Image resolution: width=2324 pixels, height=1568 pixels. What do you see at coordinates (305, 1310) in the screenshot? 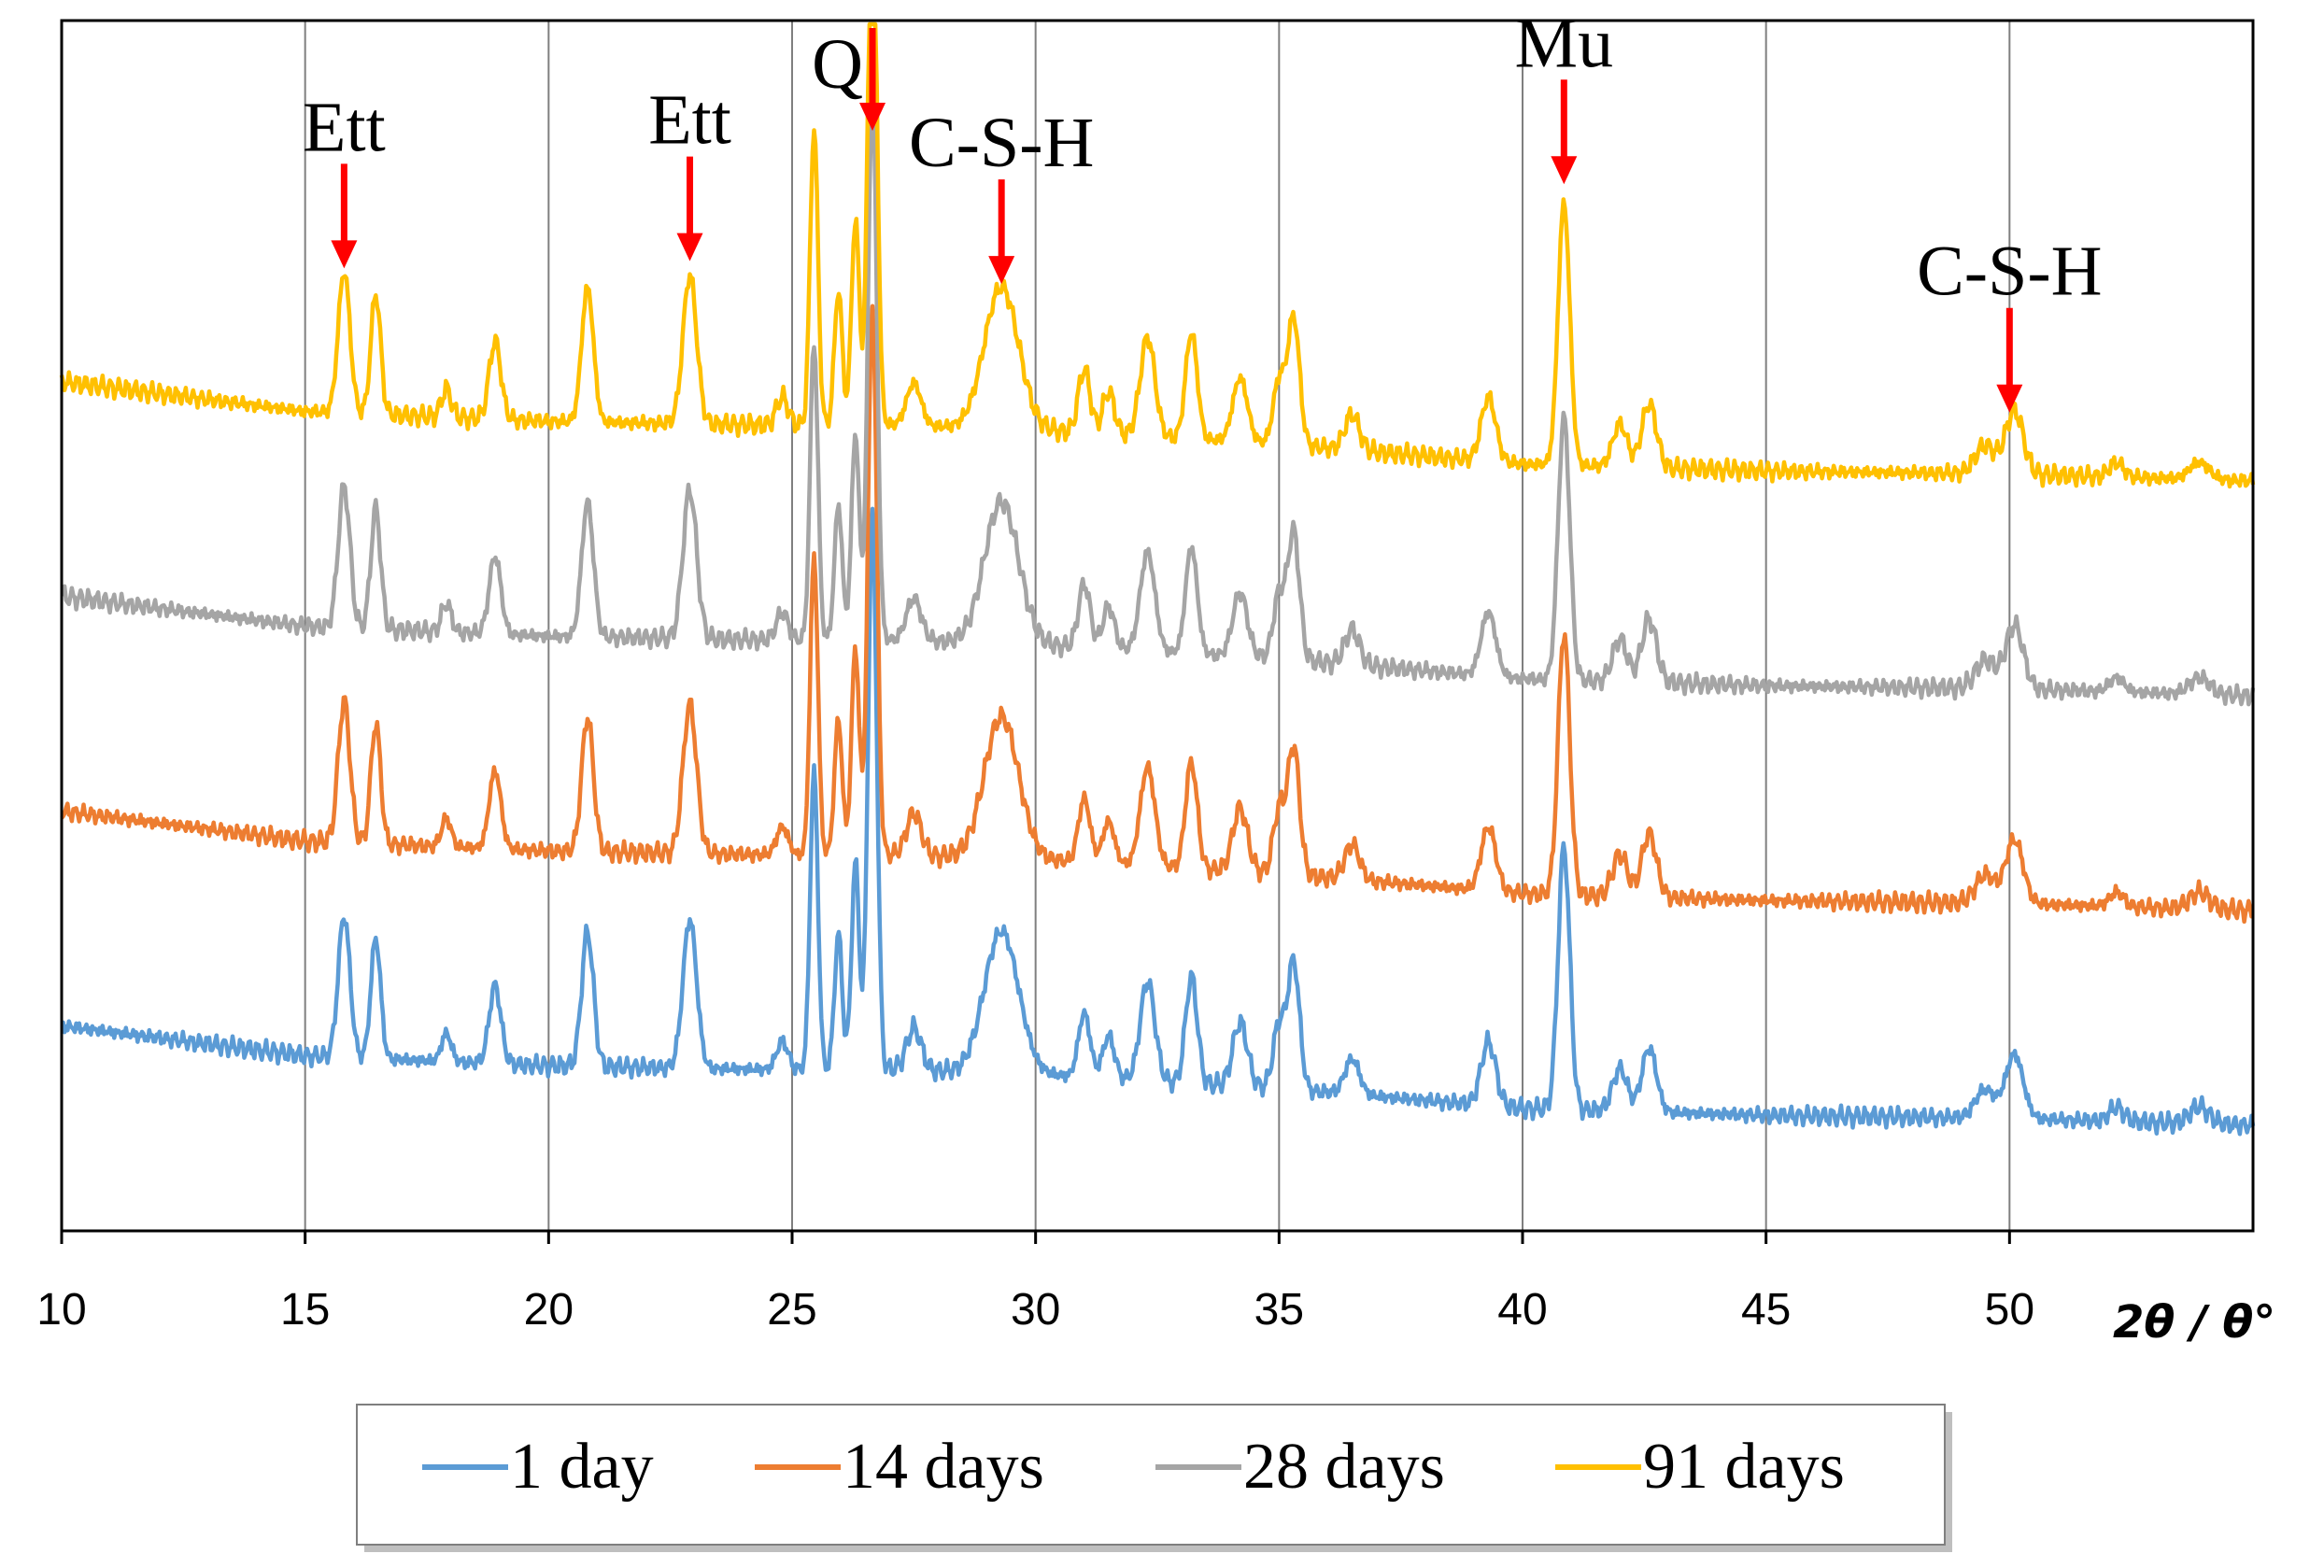
I see `x-tick-label: 15` at bounding box center [305, 1310].